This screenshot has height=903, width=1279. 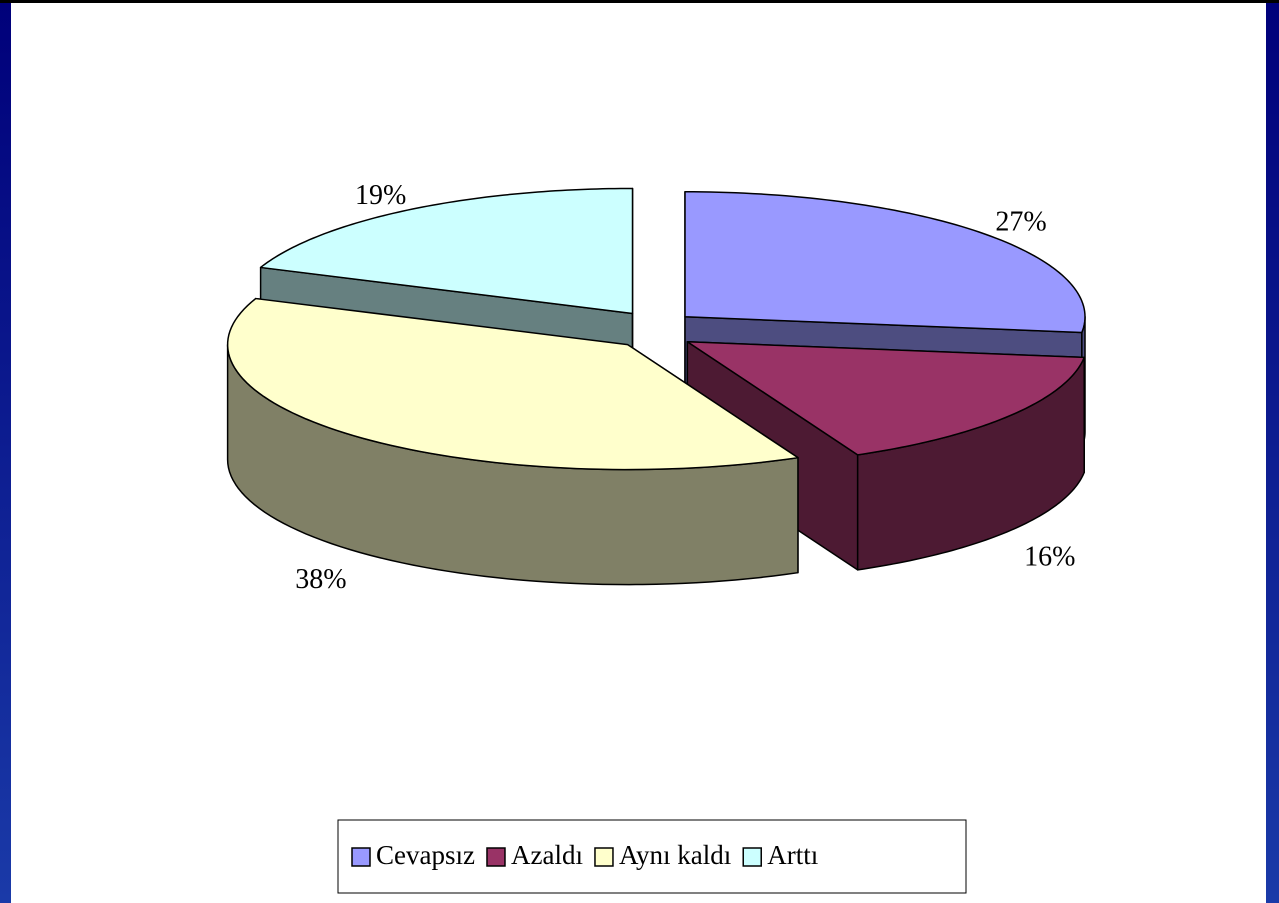 What do you see at coordinates (1020, 222) in the screenshot?
I see `data-label: 27%` at bounding box center [1020, 222].